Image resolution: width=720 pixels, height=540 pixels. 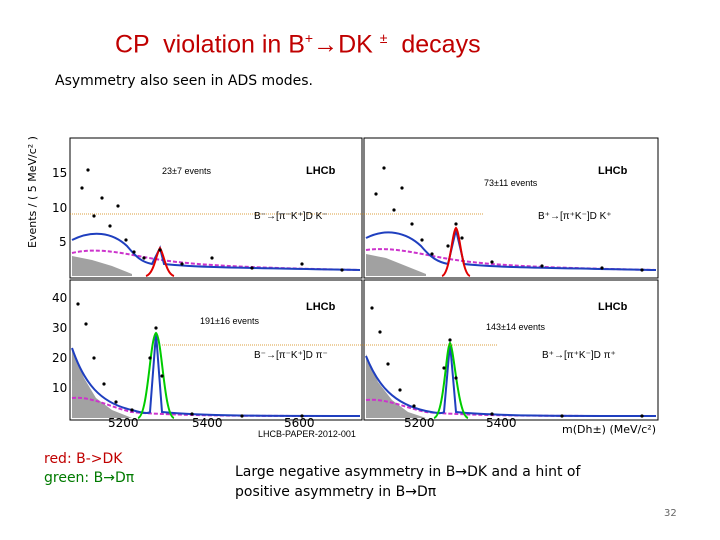 I want to click on y-tick-bottom-30: 30, so click(x=59, y=328).